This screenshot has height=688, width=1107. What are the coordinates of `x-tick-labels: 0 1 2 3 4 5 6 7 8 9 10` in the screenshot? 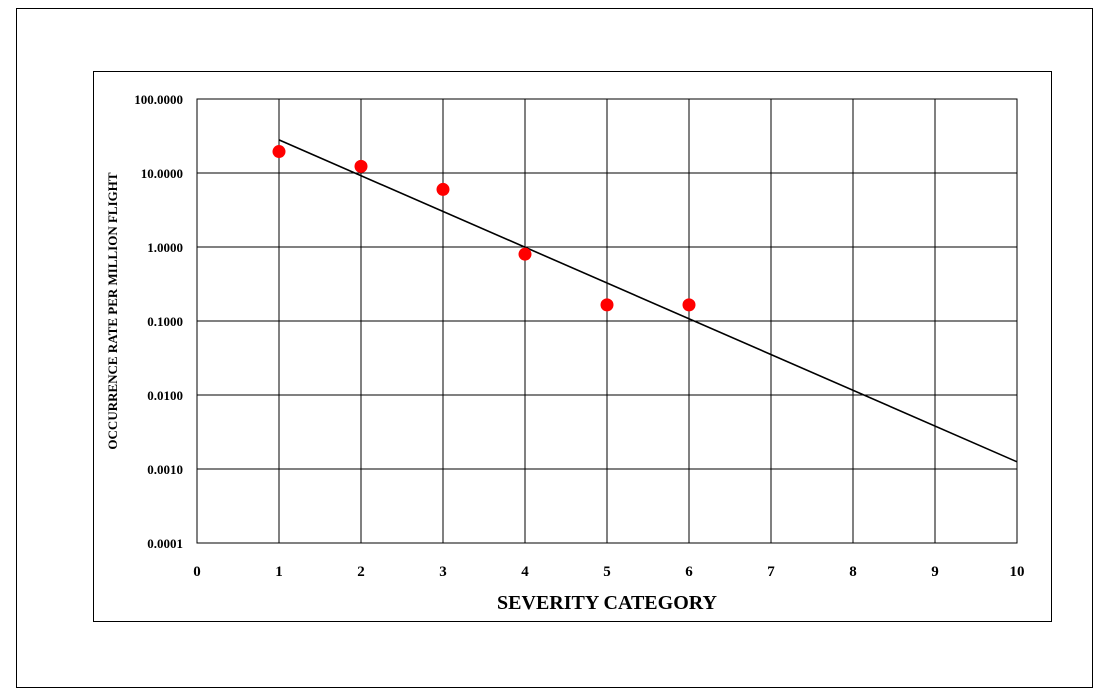 It's located at (608, 572).